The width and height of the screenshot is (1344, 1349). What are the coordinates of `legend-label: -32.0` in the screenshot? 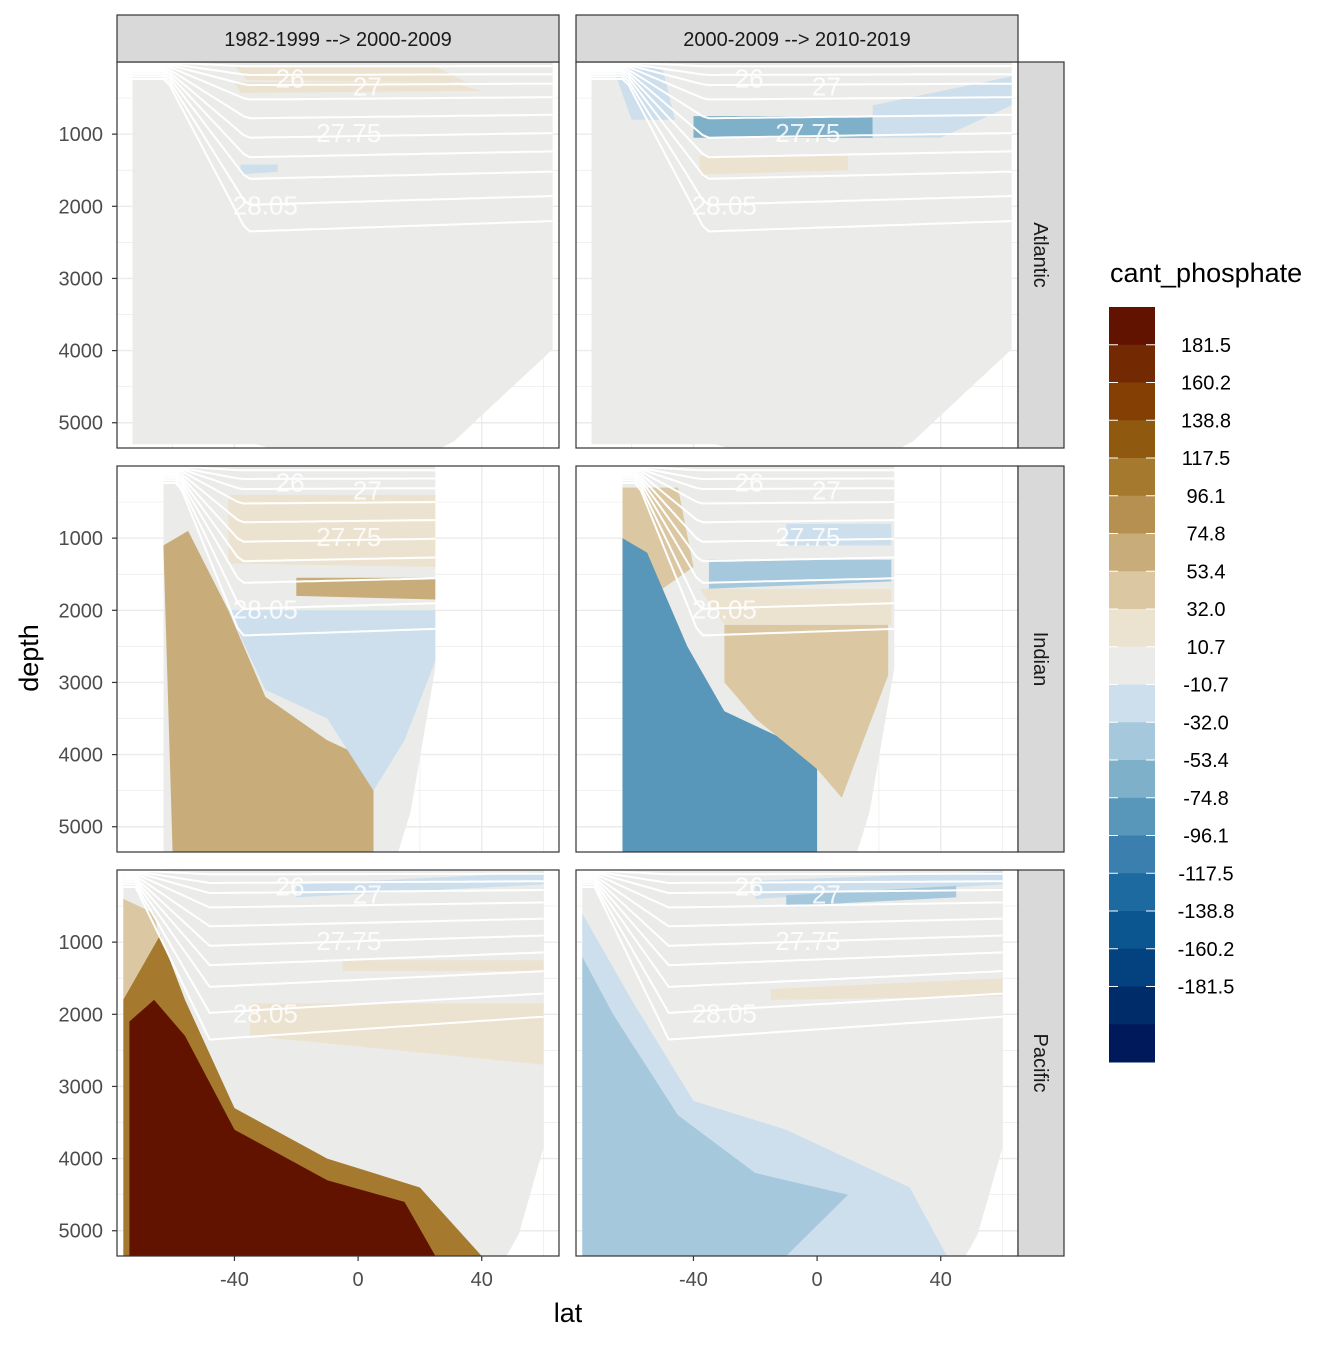 It's located at (1206, 723).